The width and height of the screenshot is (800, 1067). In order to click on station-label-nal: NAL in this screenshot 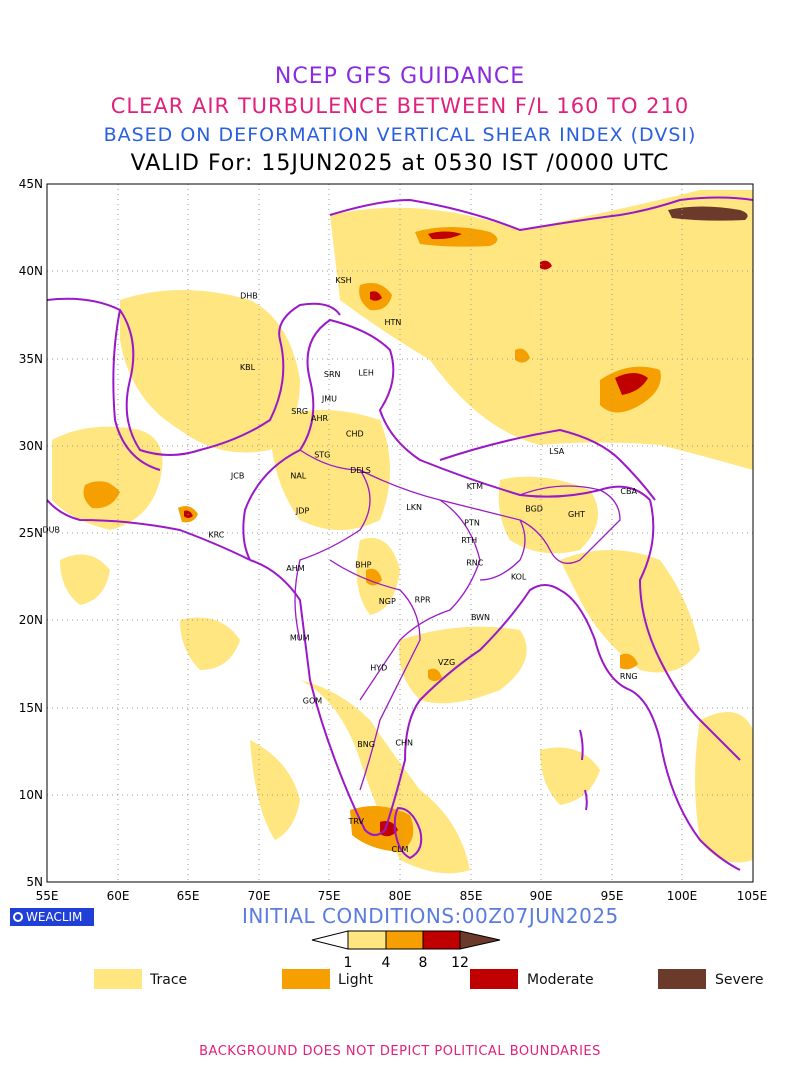, I will do `click(298, 475)`.